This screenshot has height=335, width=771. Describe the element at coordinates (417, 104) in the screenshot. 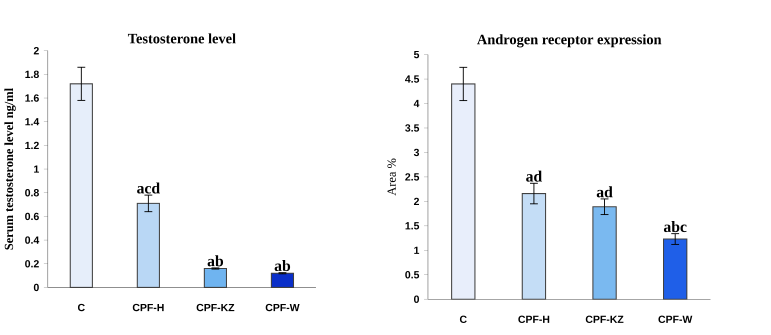

I see `y-tick-label: 4` at that location.